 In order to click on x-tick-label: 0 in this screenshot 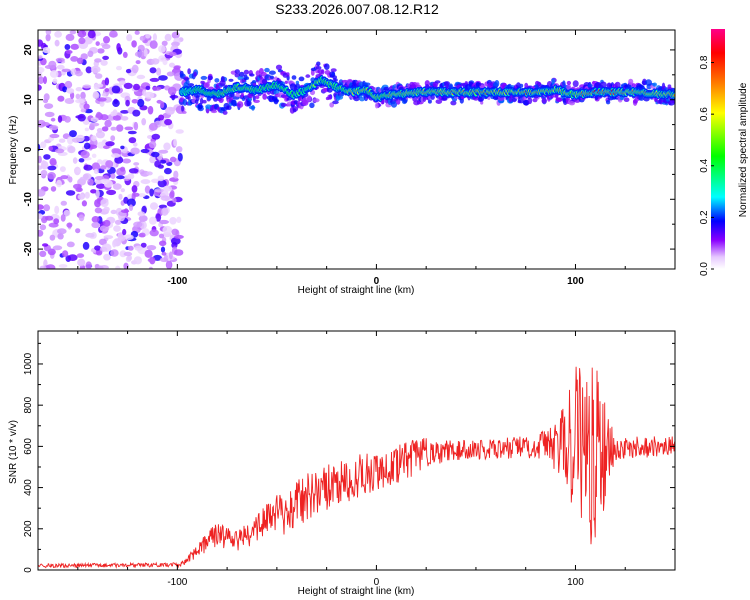, I will do `click(377, 281)`.